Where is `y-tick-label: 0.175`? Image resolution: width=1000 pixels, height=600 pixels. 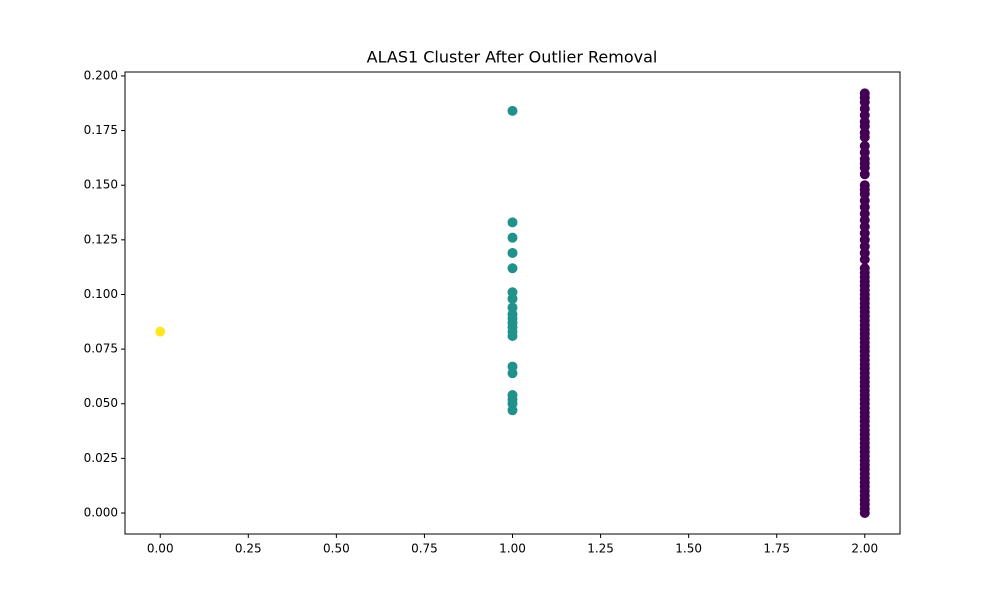 y-tick-label: 0.175 is located at coordinates (101, 130).